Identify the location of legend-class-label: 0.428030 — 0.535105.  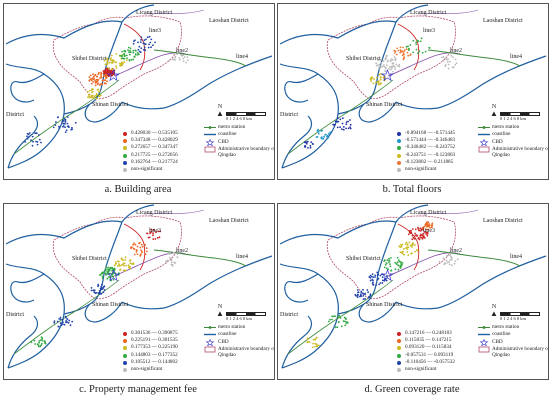
(154, 133).